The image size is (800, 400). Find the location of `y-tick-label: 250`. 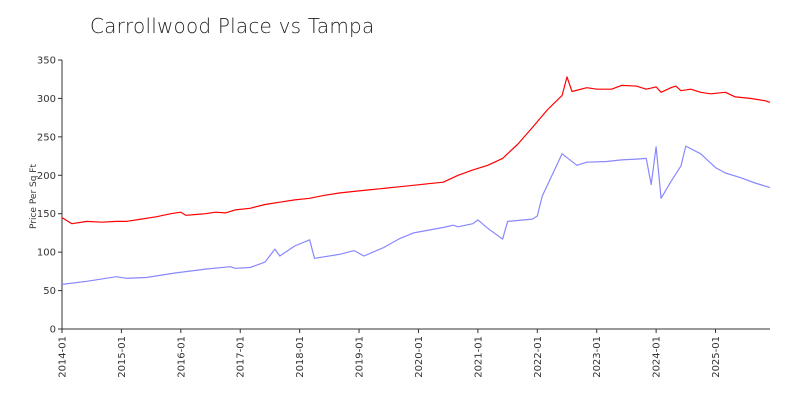

y-tick-label: 250 is located at coordinates (46, 137).